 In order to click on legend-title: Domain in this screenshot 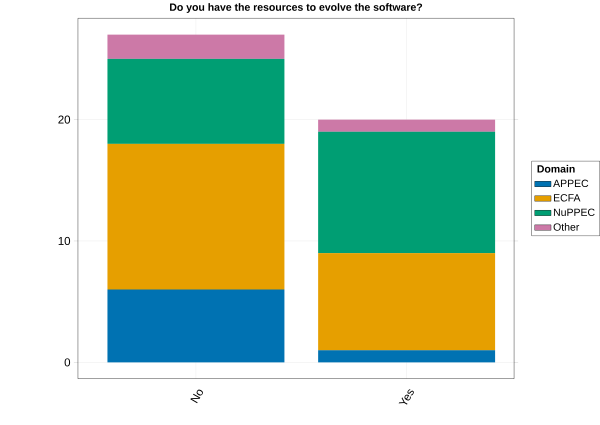, I will do `click(556, 168)`.